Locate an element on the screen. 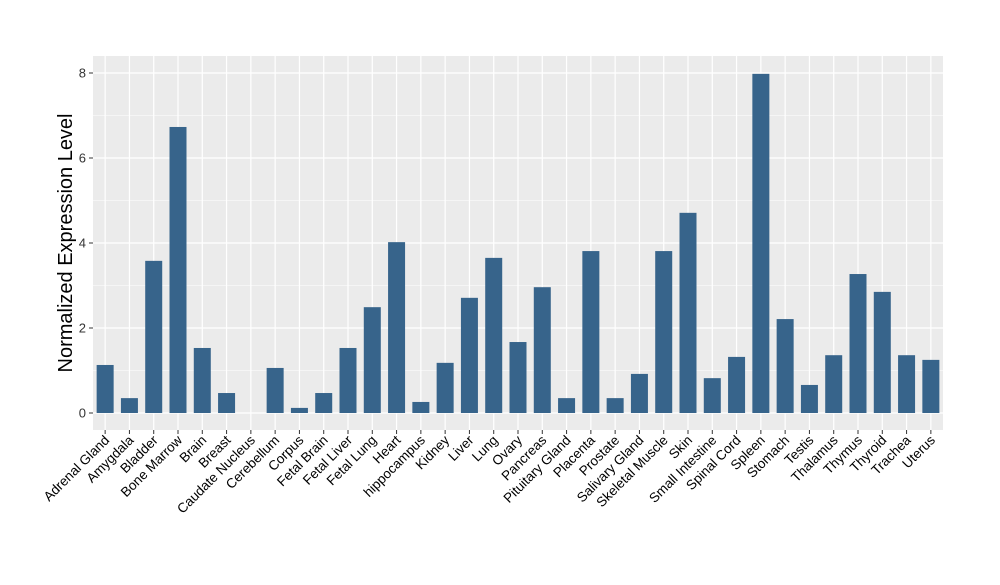  y-axis-title: Normalized Expression Level is located at coordinates (66, 242).